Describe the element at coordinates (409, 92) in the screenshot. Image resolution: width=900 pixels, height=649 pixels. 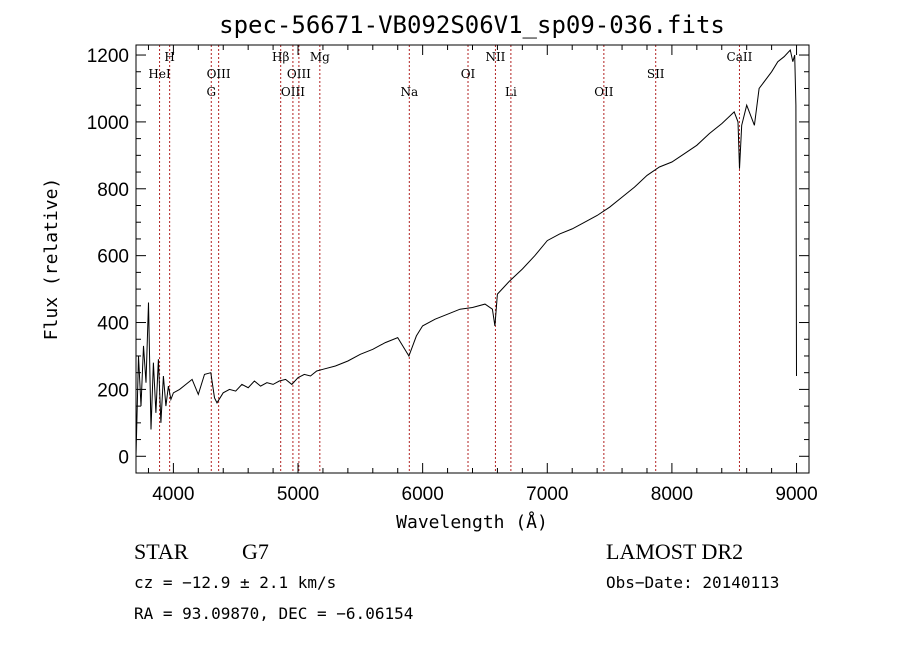
I see `spectral-line-label: Na` at that location.